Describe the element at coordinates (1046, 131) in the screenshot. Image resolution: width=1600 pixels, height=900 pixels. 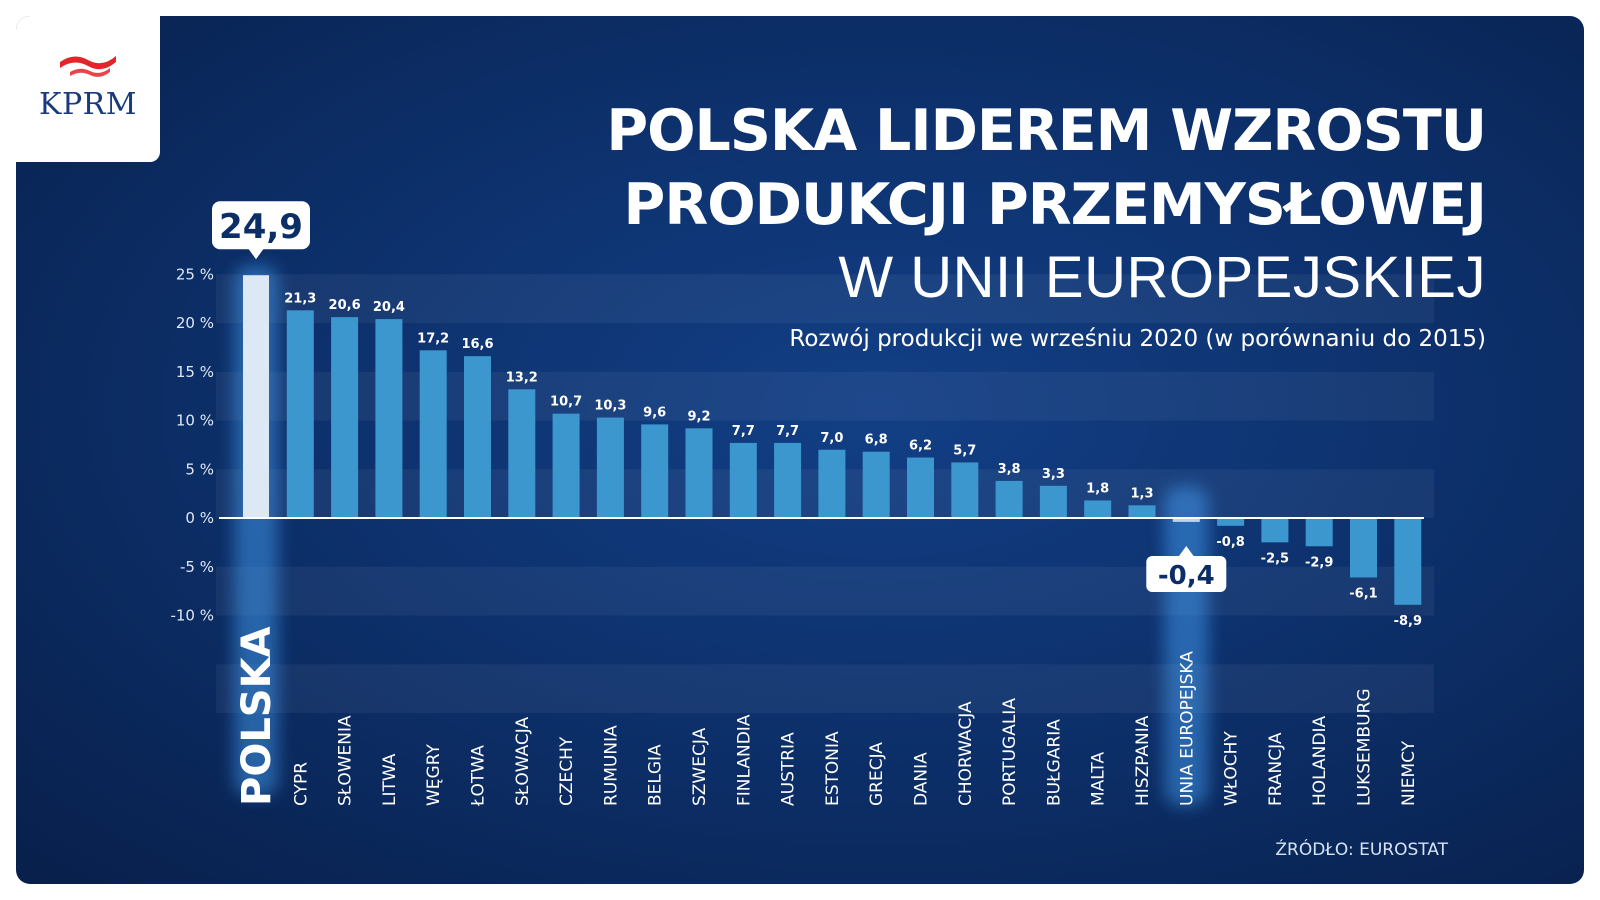
I see `title-line-1: POLSKA LIDEREM WZROSTU` at that location.